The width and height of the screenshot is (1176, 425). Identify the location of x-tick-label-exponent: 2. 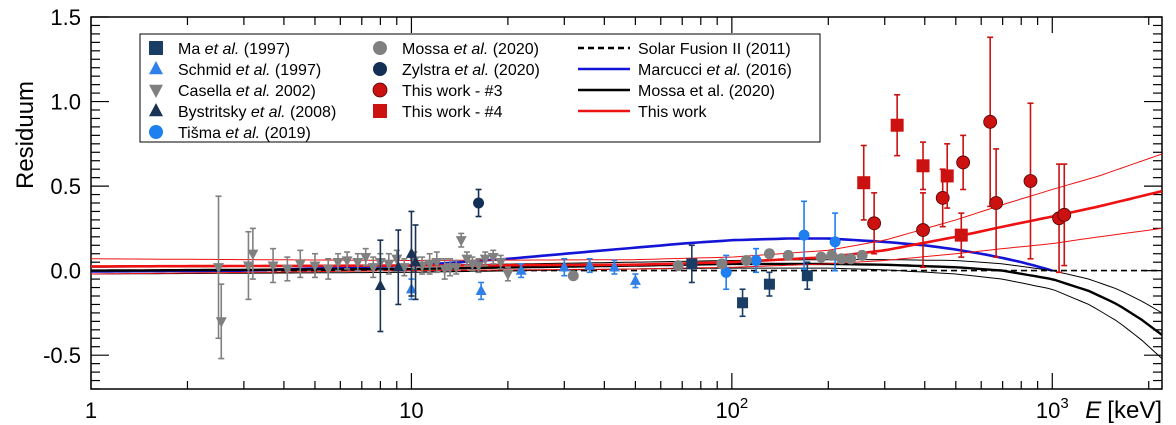
(744, 403).